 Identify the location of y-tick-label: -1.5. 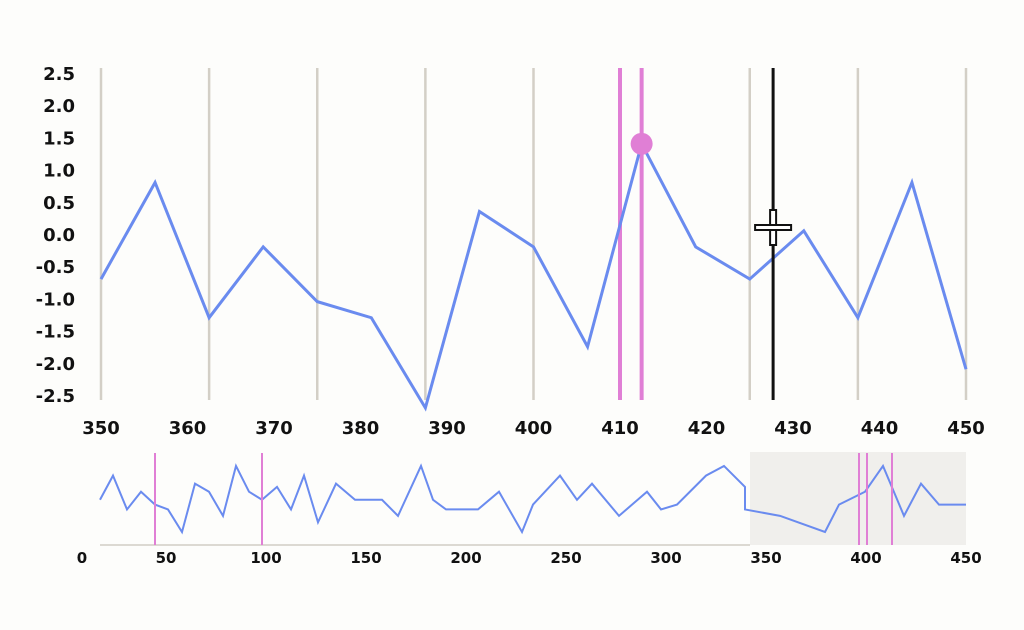
(55, 332).